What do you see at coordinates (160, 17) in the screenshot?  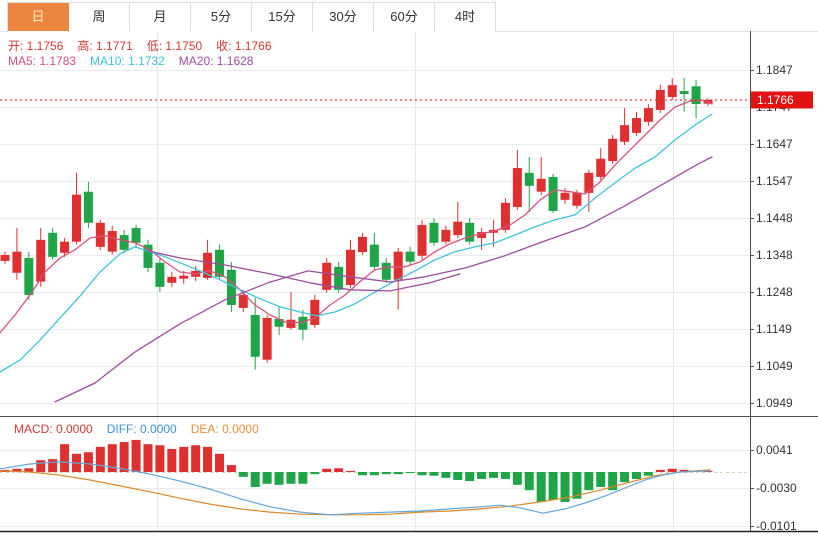 I see `tab-timeframe-3: 月` at bounding box center [160, 17].